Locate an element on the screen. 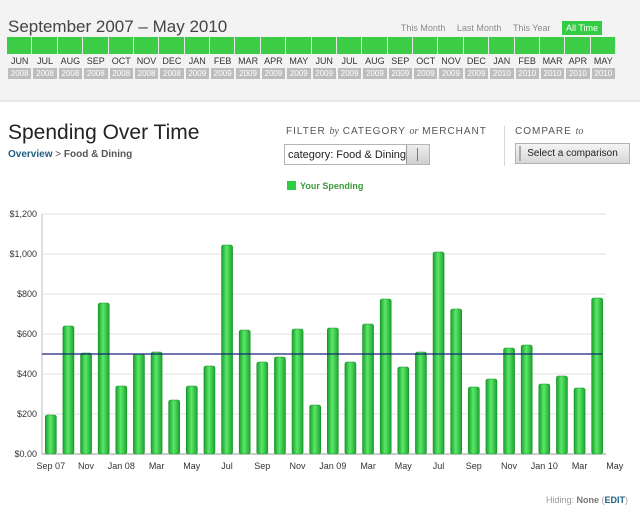 The width and height of the screenshot is (640, 519). month-label: JUL is located at coordinates (349, 61).